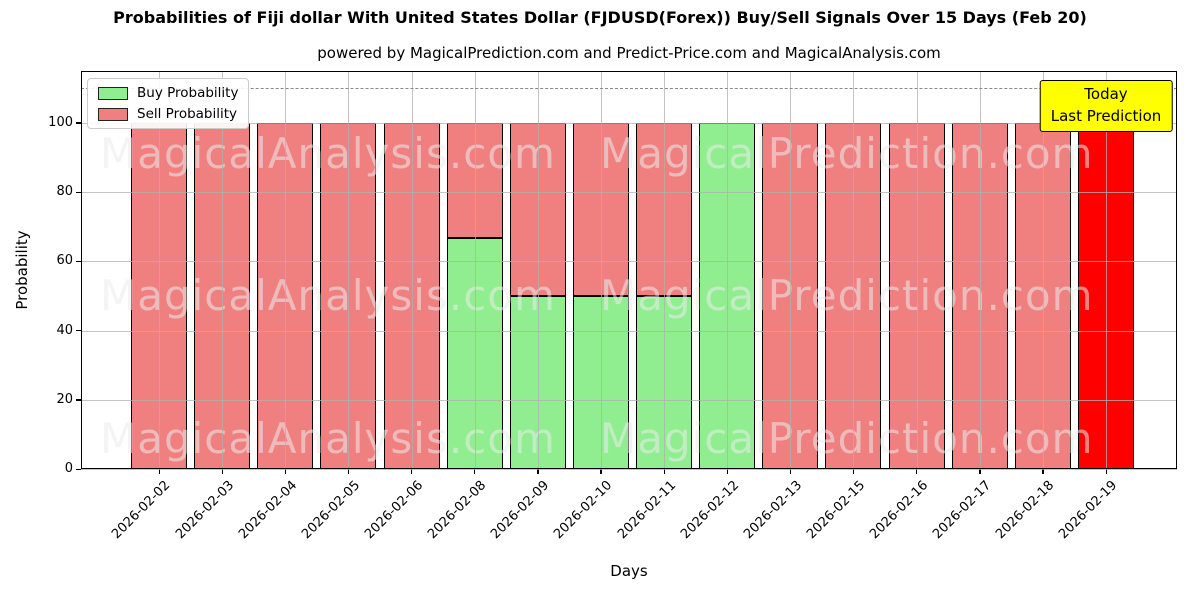 The height and width of the screenshot is (600, 1200). Describe the element at coordinates (64, 261) in the screenshot. I see `y-tick-label: 60` at that location.